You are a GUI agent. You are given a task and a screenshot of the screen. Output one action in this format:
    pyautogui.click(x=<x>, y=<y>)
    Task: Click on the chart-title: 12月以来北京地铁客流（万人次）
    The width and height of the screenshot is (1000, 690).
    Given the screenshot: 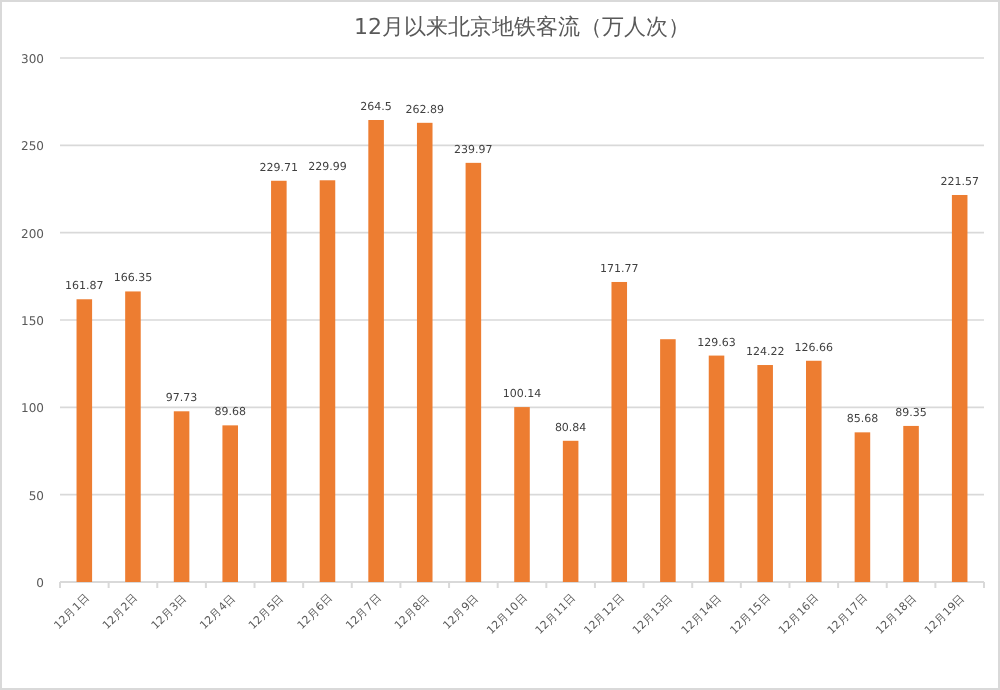 What is the action you would take?
    pyautogui.click(x=522, y=27)
    